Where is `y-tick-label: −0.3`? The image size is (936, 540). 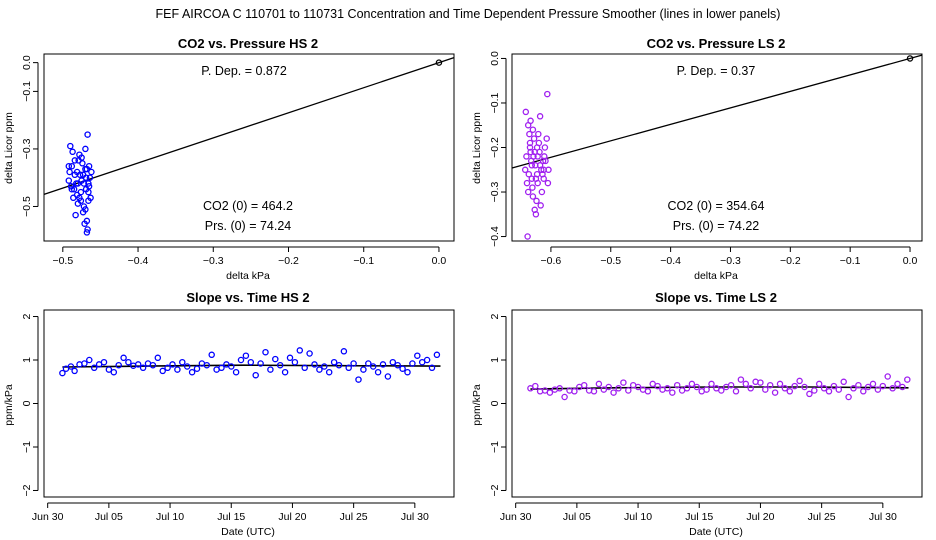
y-tick-label: −0.3 is located at coordinates (27, 148).